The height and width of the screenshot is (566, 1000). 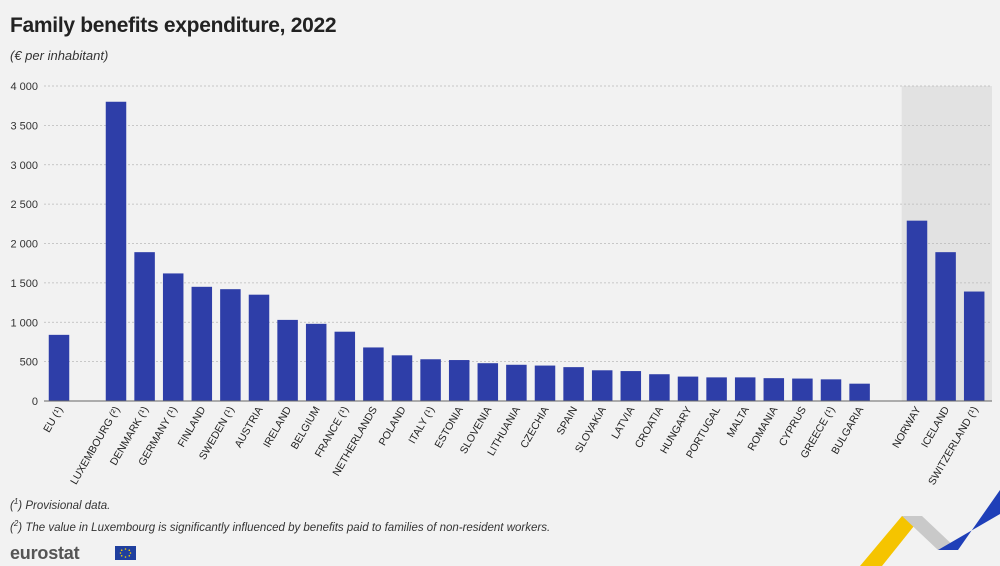 What do you see at coordinates (534, 428) in the screenshot?
I see `x-tick-label: CZECHIA` at bounding box center [534, 428].